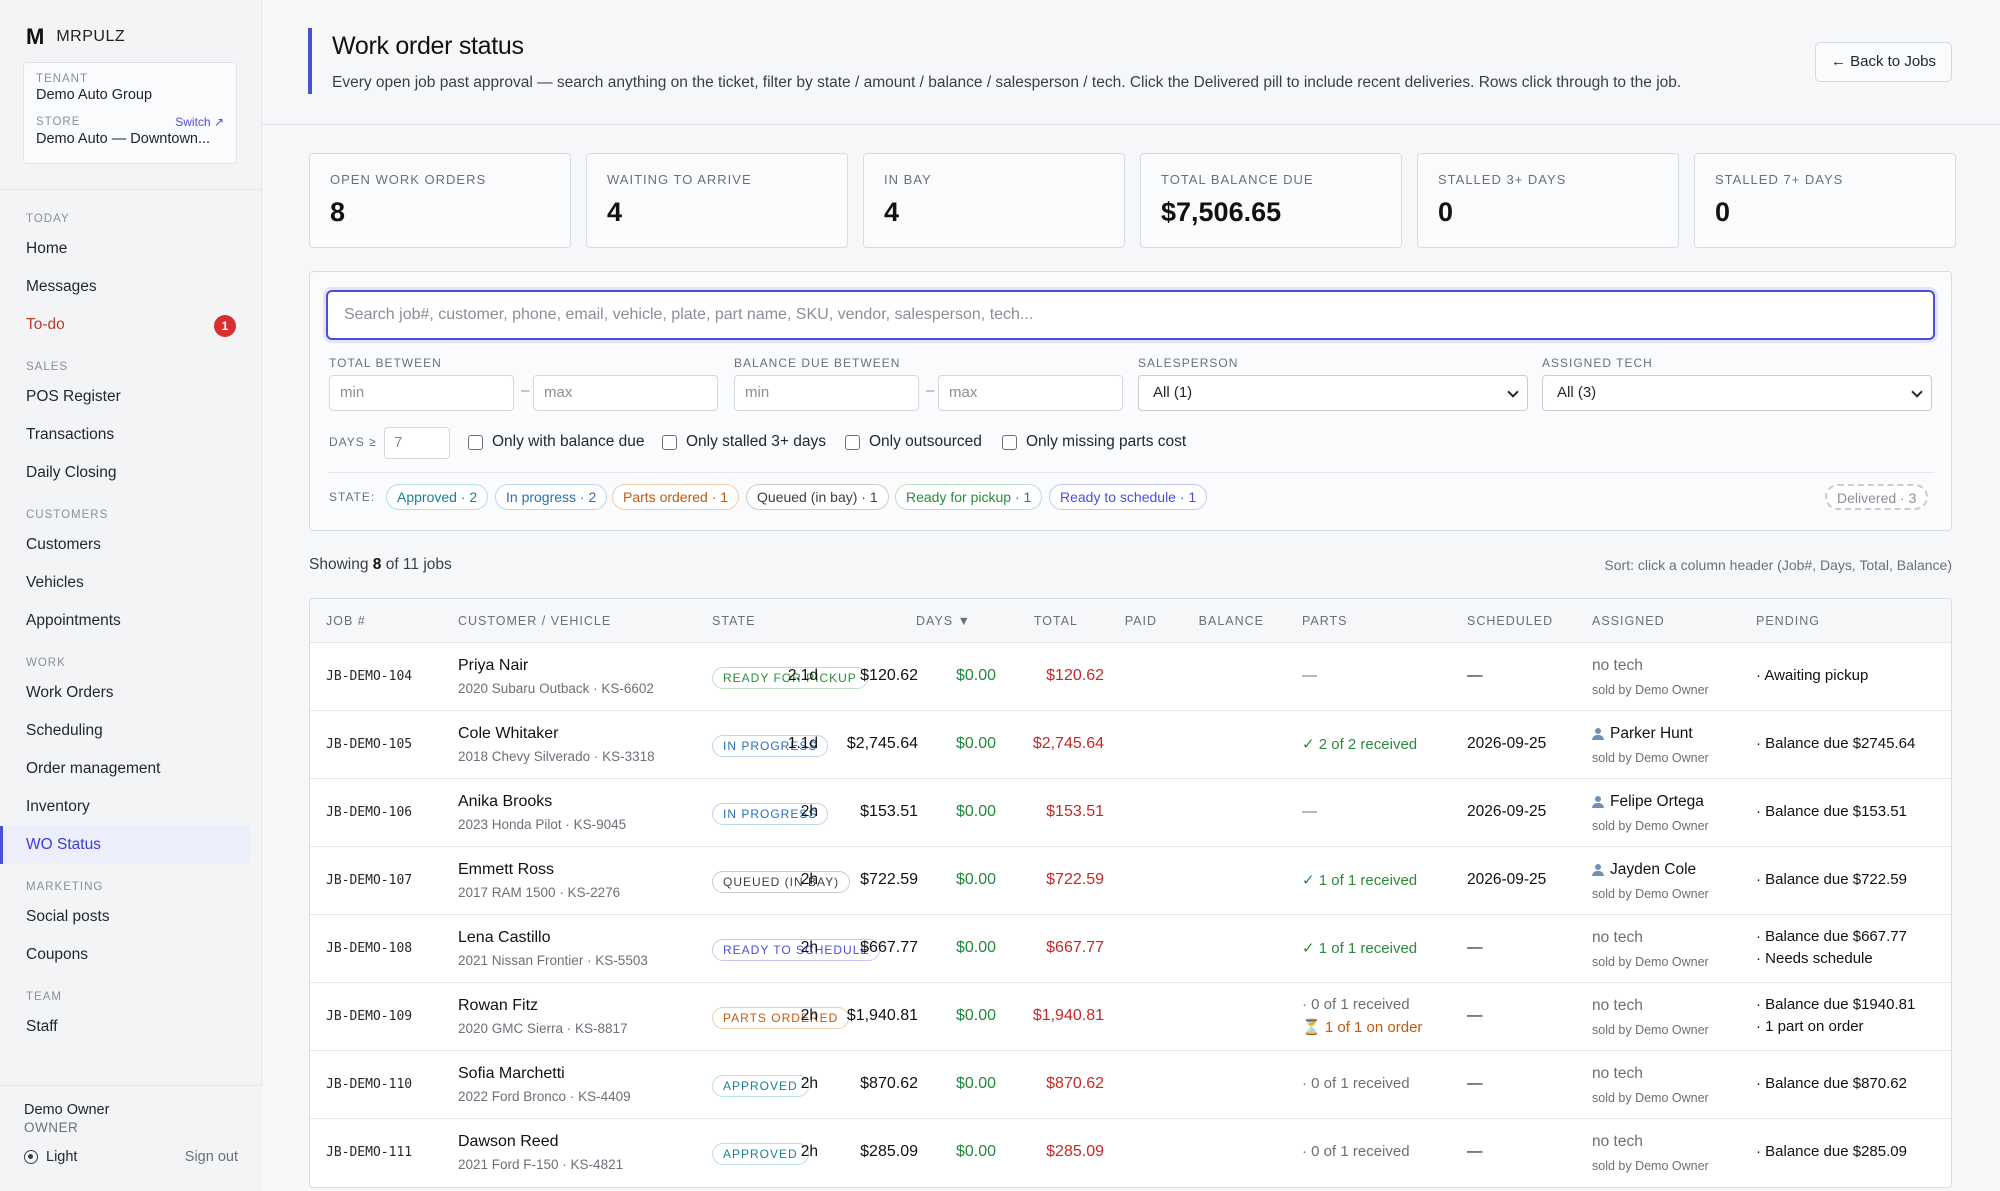 The width and height of the screenshot is (2000, 1191). Describe the element at coordinates (352, 497) in the screenshot. I see `state-filter-label: STATE:` at that location.